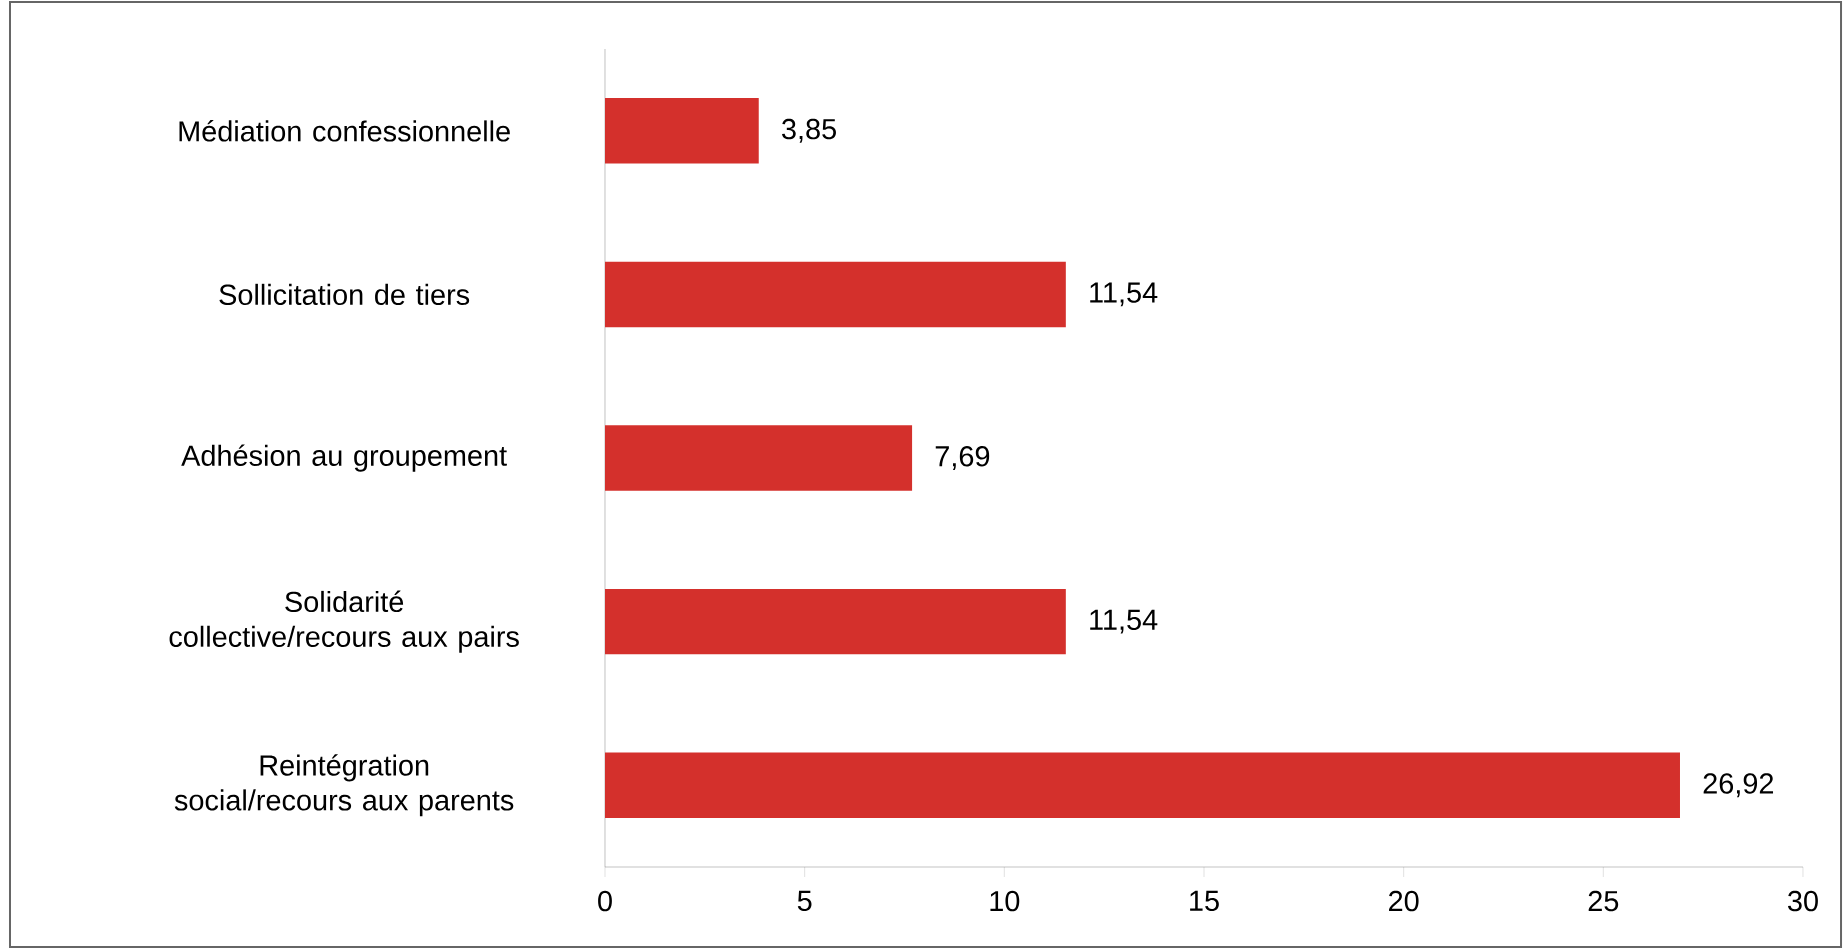 This screenshot has height=949, width=1843. What do you see at coordinates (344, 458) in the screenshot?
I see `y-tick-label: Adhésion au groupement` at bounding box center [344, 458].